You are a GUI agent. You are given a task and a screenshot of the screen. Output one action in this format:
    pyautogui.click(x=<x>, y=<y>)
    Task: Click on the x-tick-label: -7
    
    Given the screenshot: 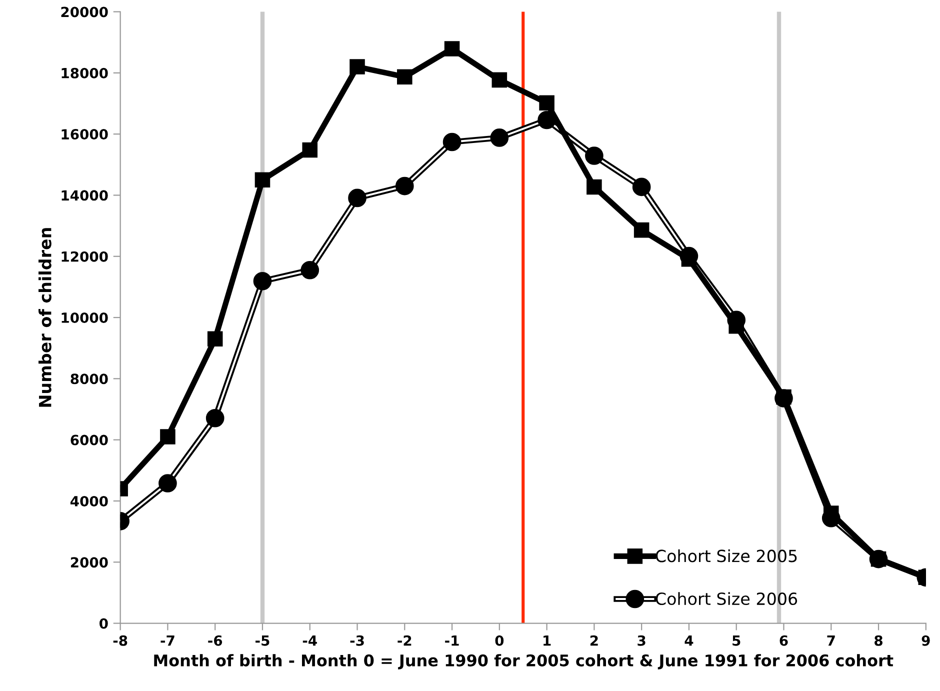 What is the action you would take?
    pyautogui.click(x=167, y=641)
    